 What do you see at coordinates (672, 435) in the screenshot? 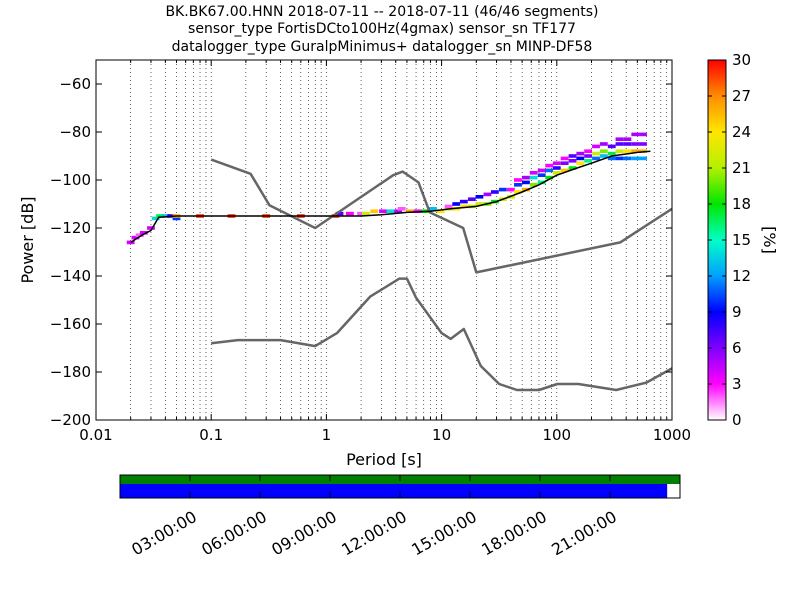
I see `x-tick-label: 1000` at bounding box center [672, 435].